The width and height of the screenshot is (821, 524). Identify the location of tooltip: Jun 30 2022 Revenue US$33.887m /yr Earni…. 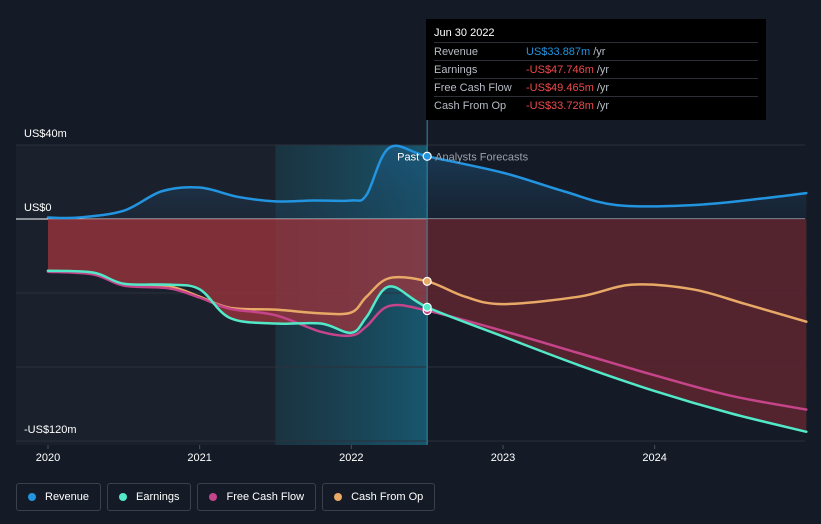
(596, 69).